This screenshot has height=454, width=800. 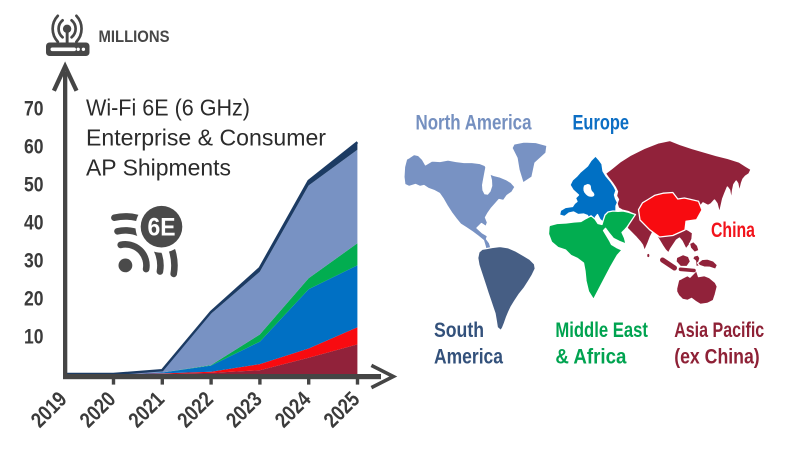 What do you see at coordinates (469, 357) in the screenshot?
I see `svg-text: America` at bounding box center [469, 357].